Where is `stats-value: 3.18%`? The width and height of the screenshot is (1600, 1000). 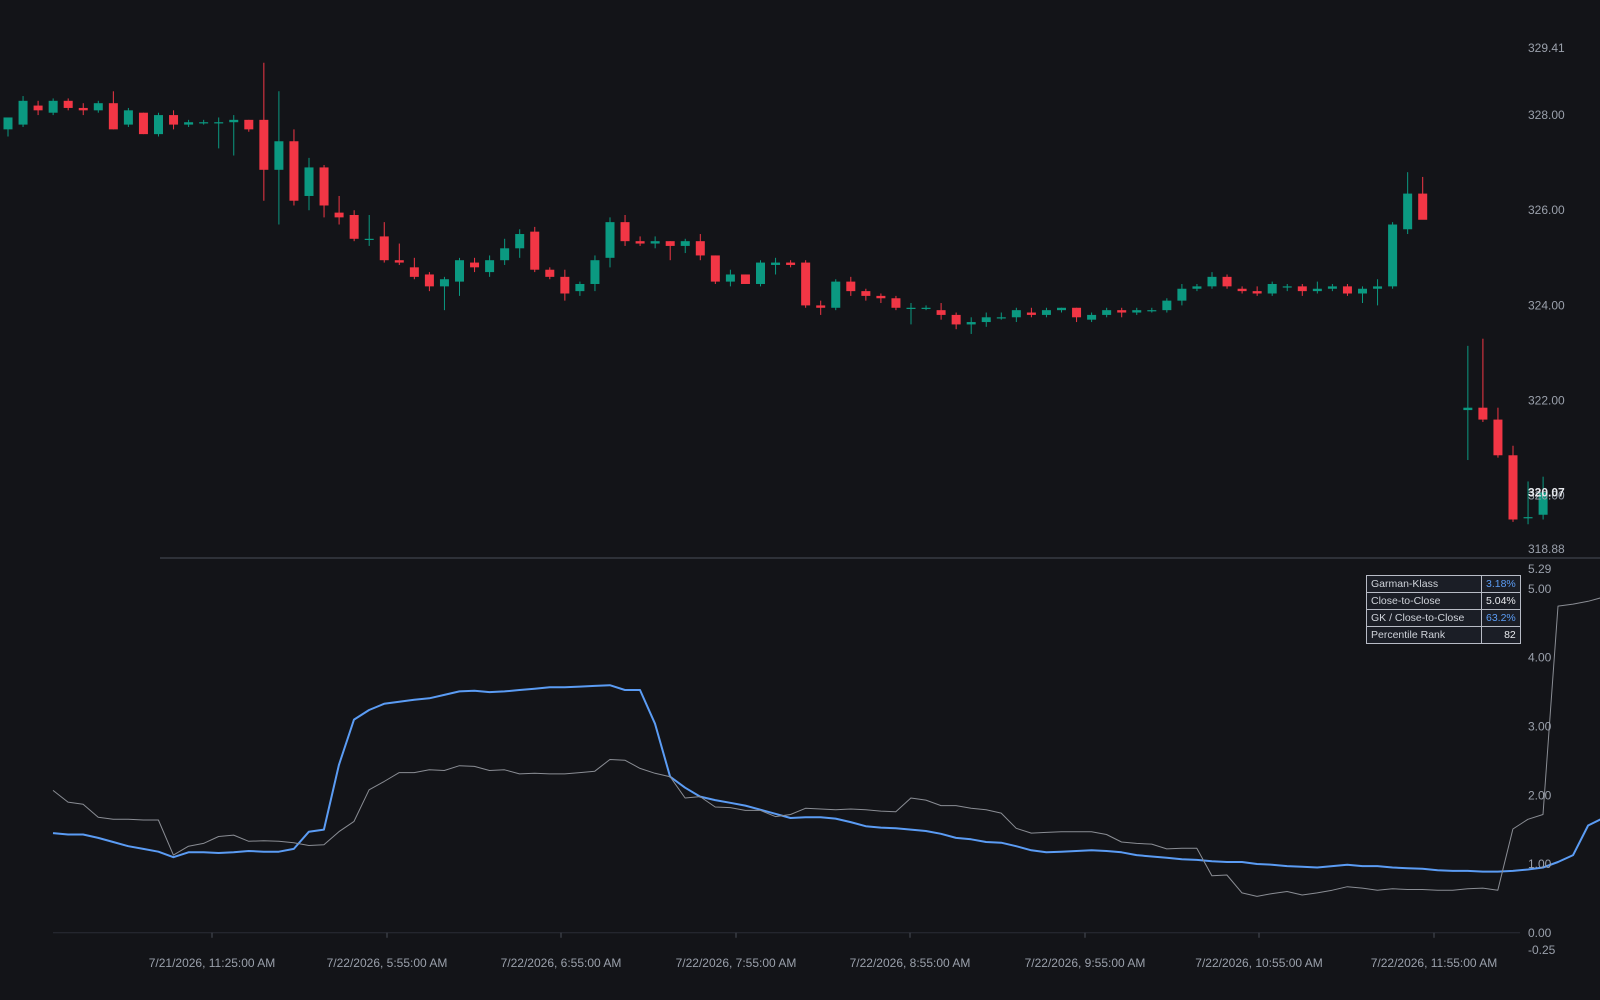
stats-value: 3.18% is located at coordinates (1501, 584).